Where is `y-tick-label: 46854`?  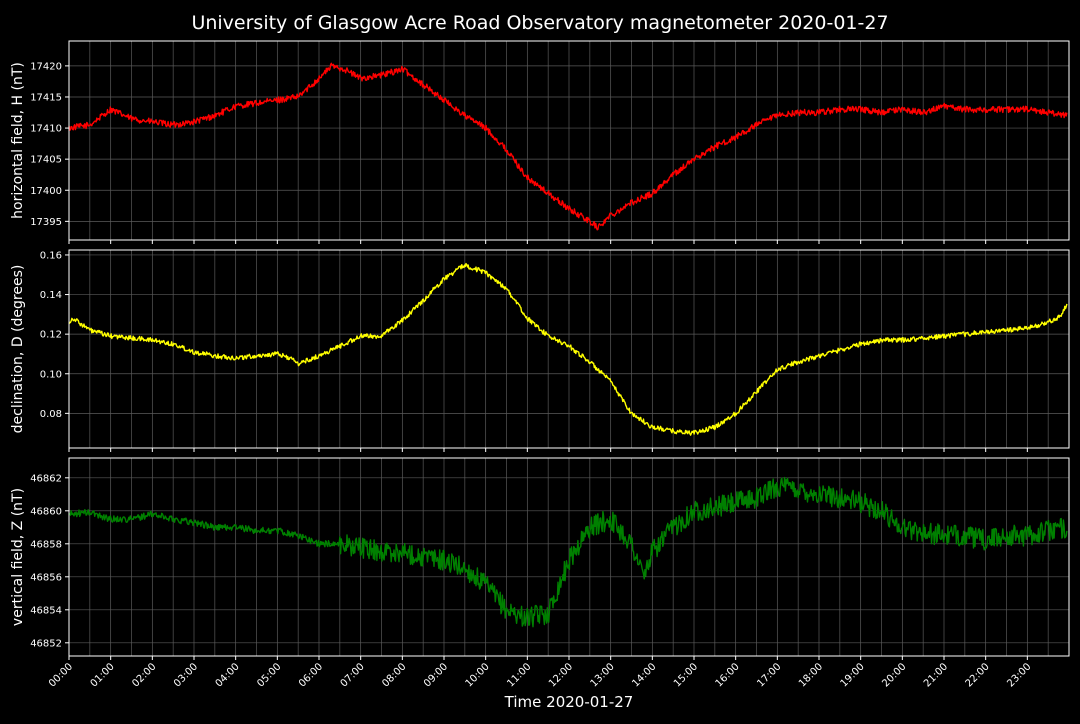
y-tick-label: 46854 is located at coordinates (46, 610).